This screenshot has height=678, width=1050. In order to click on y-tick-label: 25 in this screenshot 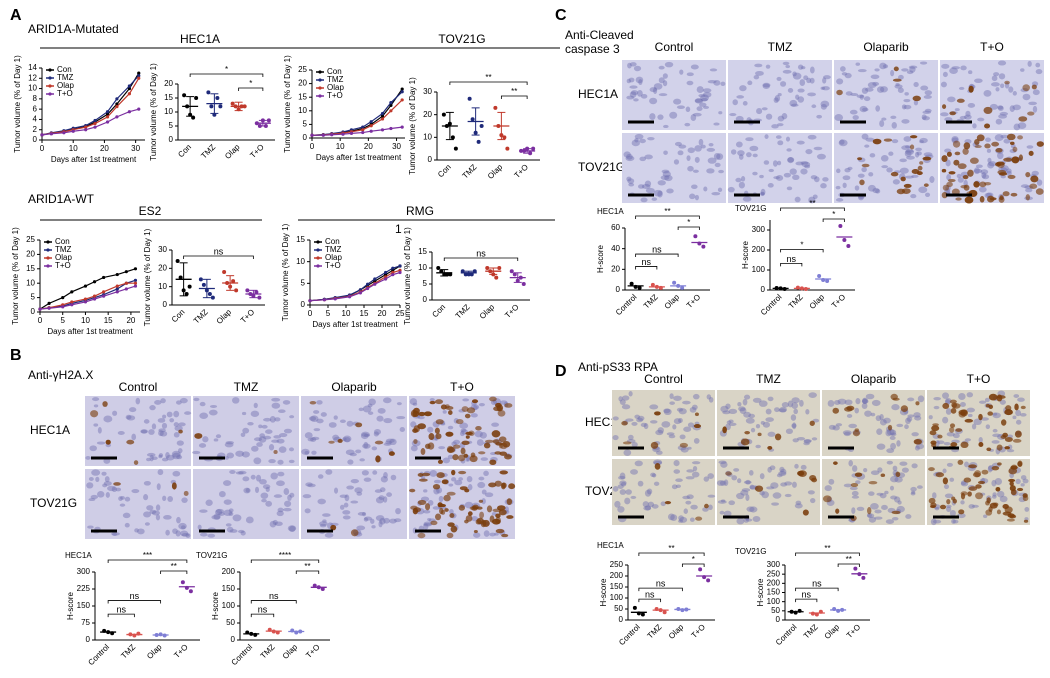, I will do `click(30, 239)`.